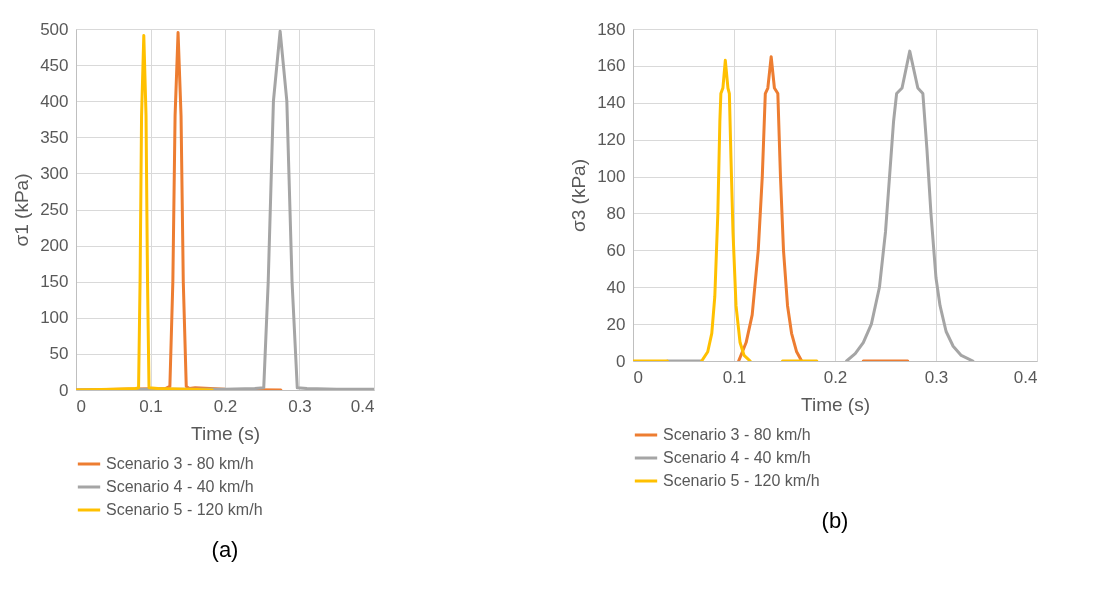  What do you see at coordinates (54, 101) in the screenshot?
I see `y-tick-label: 400` at bounding box center [54, 101].